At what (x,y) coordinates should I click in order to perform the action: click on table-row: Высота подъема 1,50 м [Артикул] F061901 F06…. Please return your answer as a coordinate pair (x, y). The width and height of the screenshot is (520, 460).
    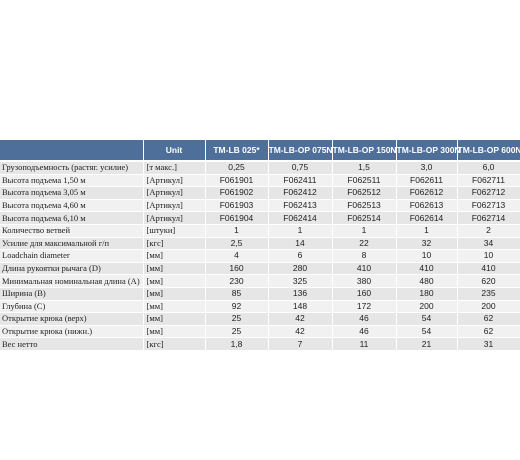
    Looking at the image, I should click on (260, 181).